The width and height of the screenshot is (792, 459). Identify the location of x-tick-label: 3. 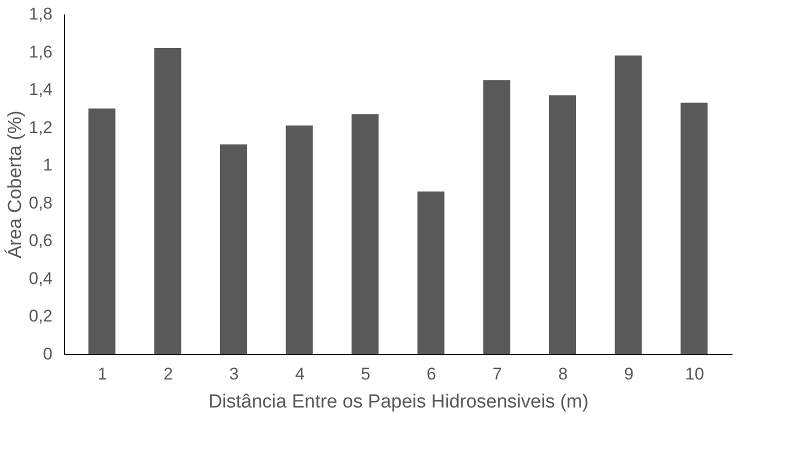
(234, 374).